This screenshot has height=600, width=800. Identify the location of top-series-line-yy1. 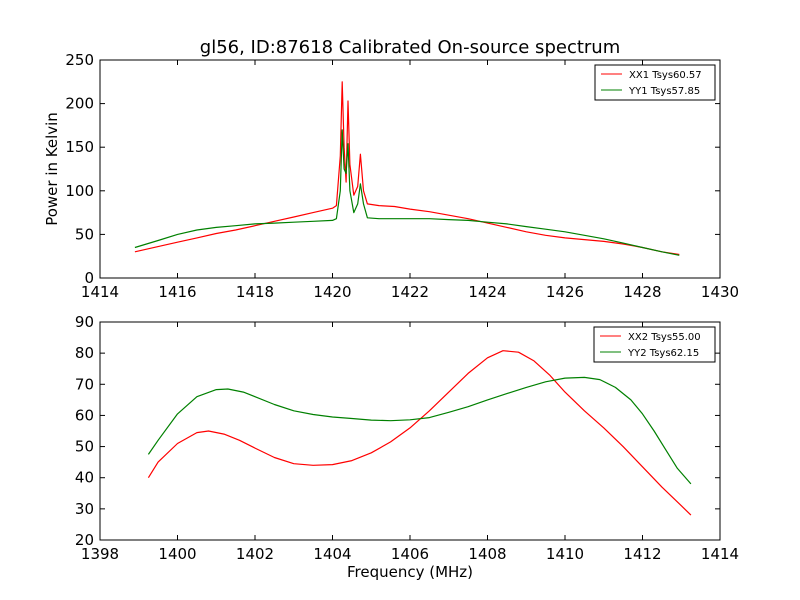
(407, 192).